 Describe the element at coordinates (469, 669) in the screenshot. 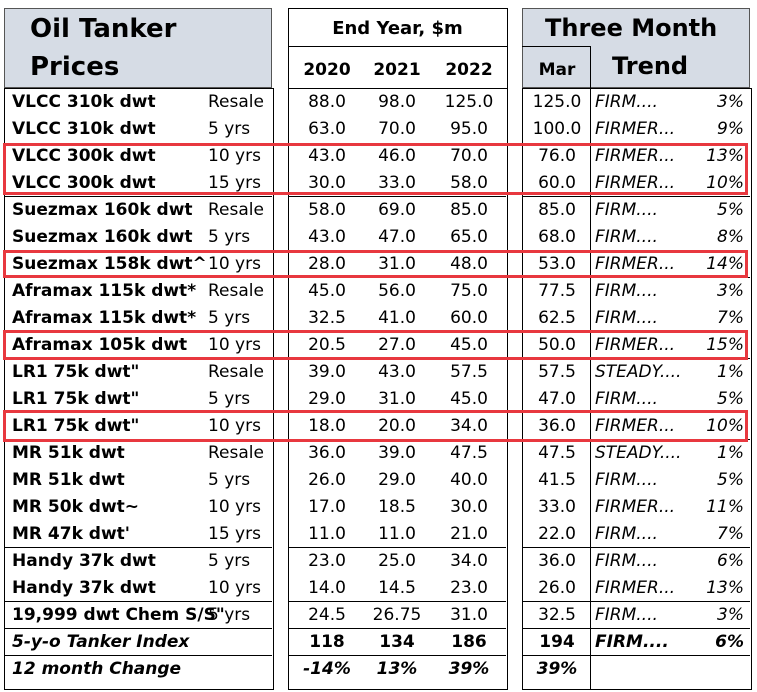

I see `change-2022: 39%` at that location.